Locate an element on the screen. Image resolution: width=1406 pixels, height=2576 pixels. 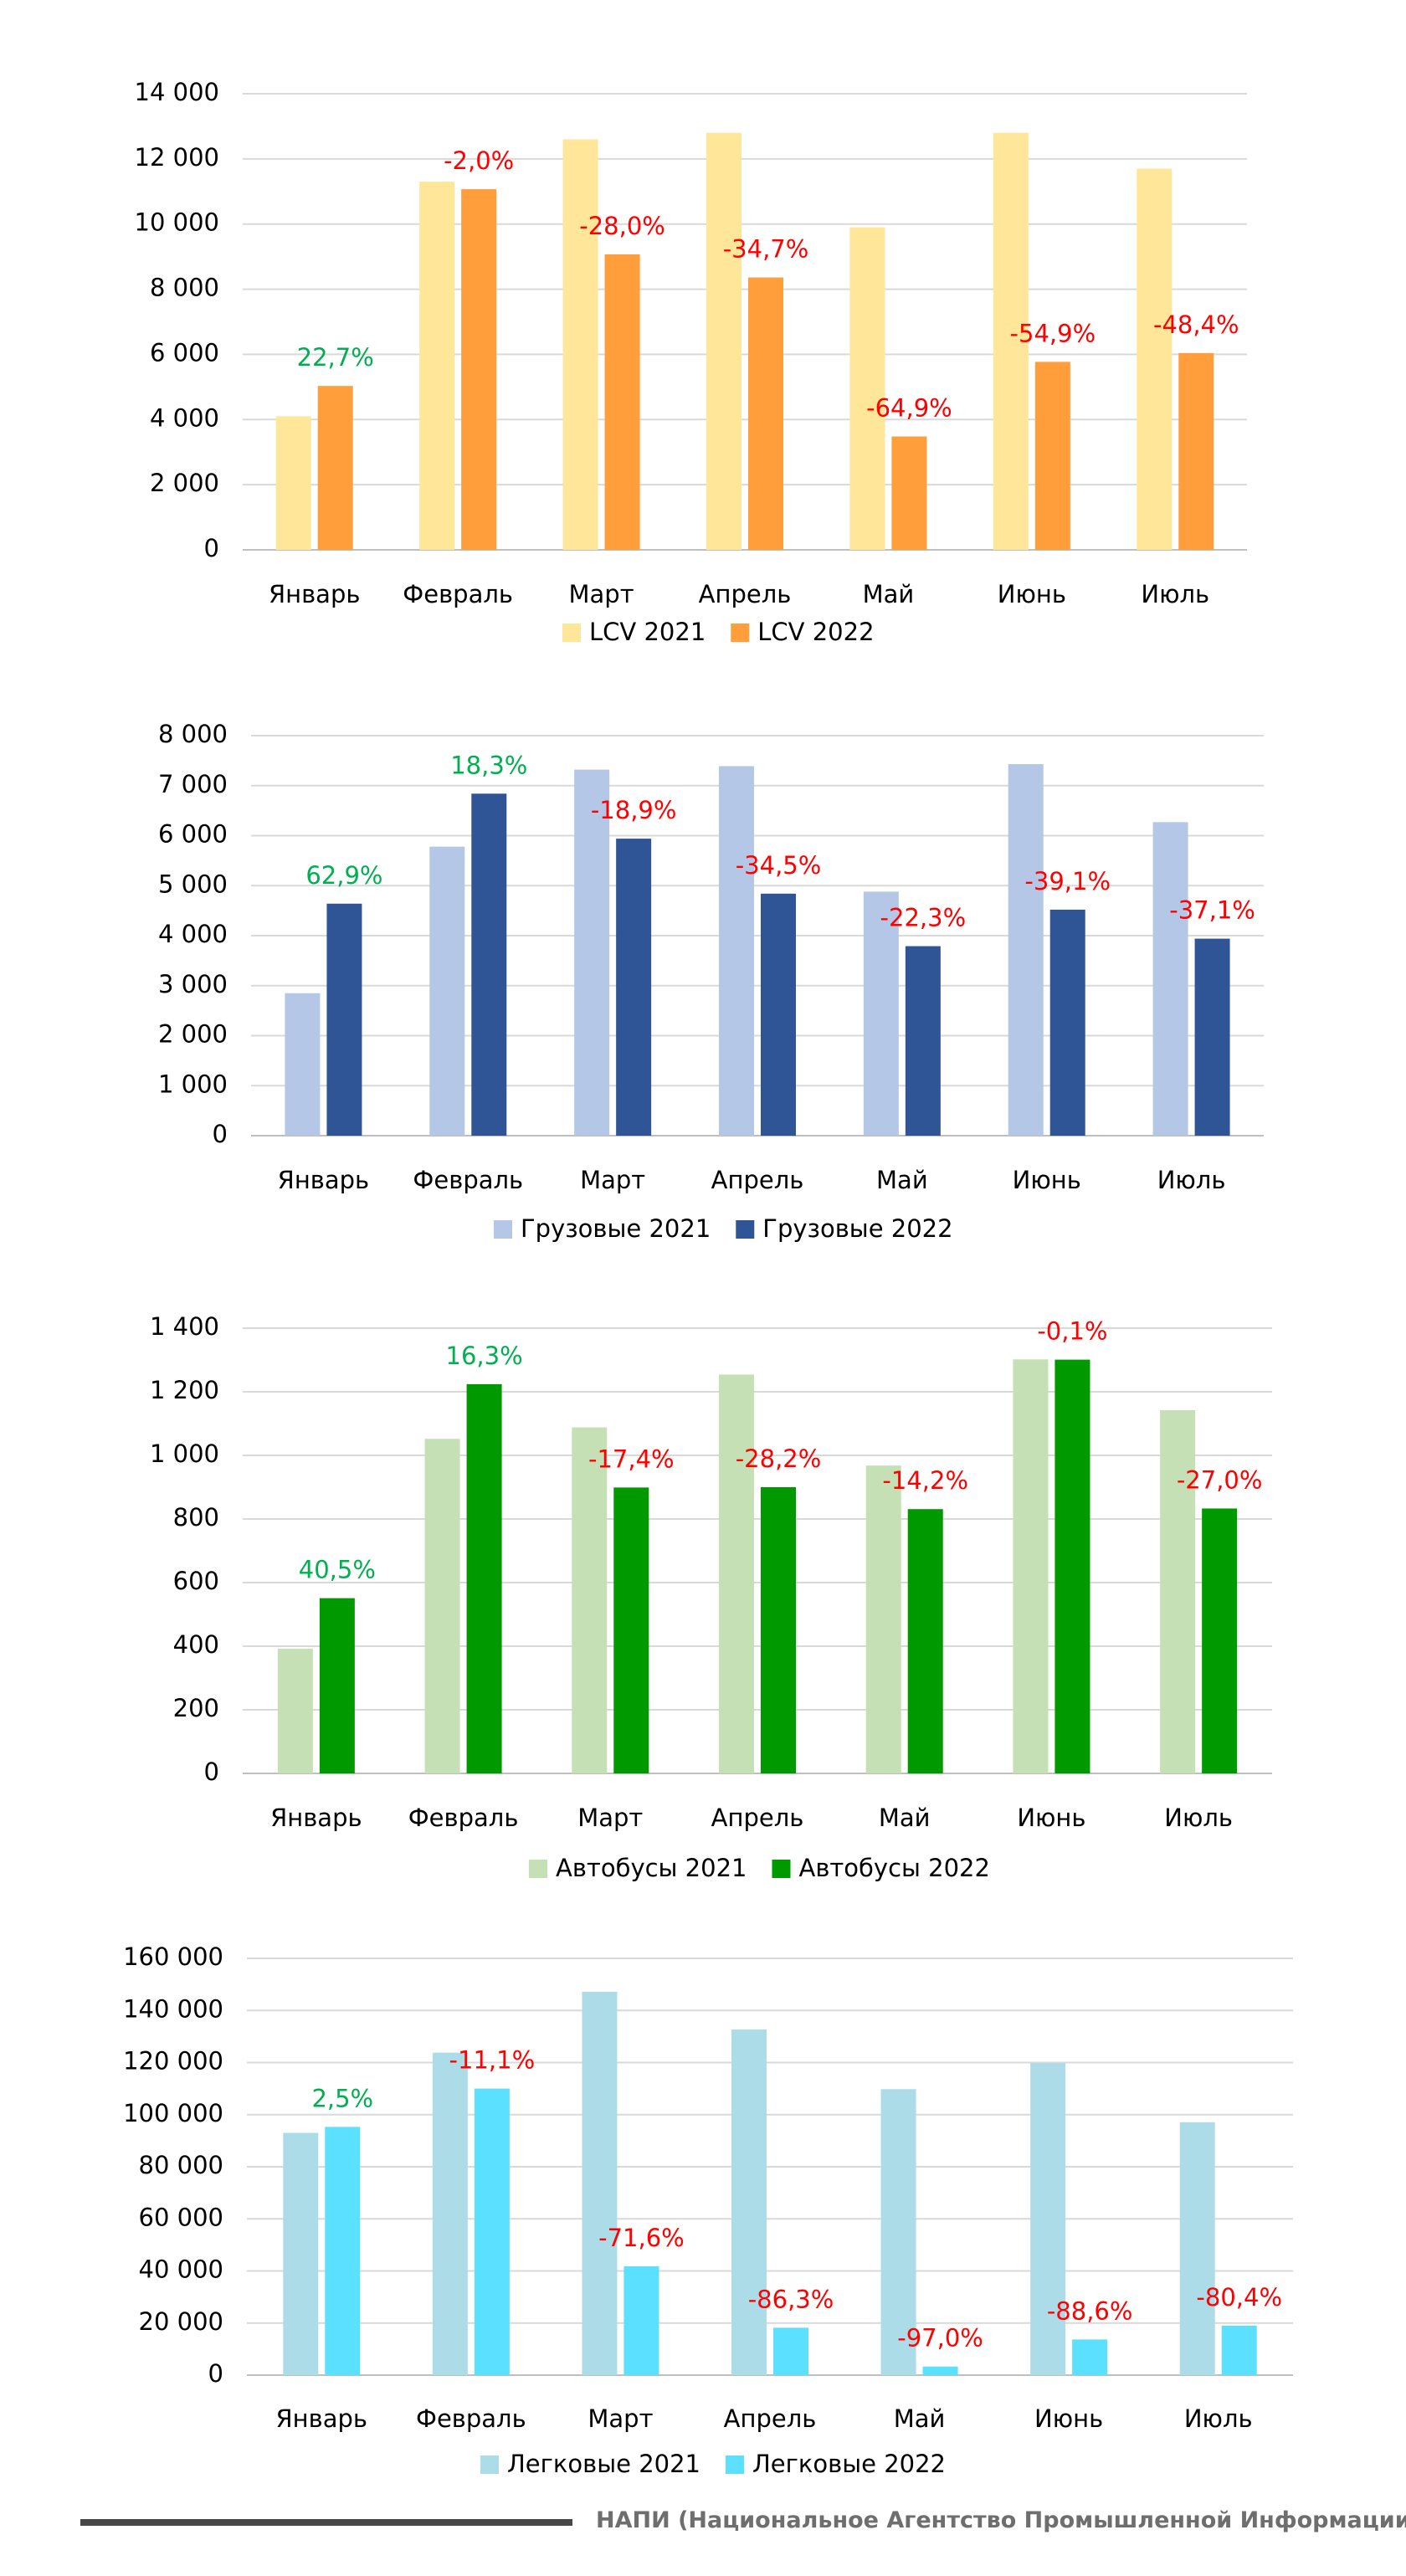
y-tick-label: 1 000 is located at coordinates (193, 1084).